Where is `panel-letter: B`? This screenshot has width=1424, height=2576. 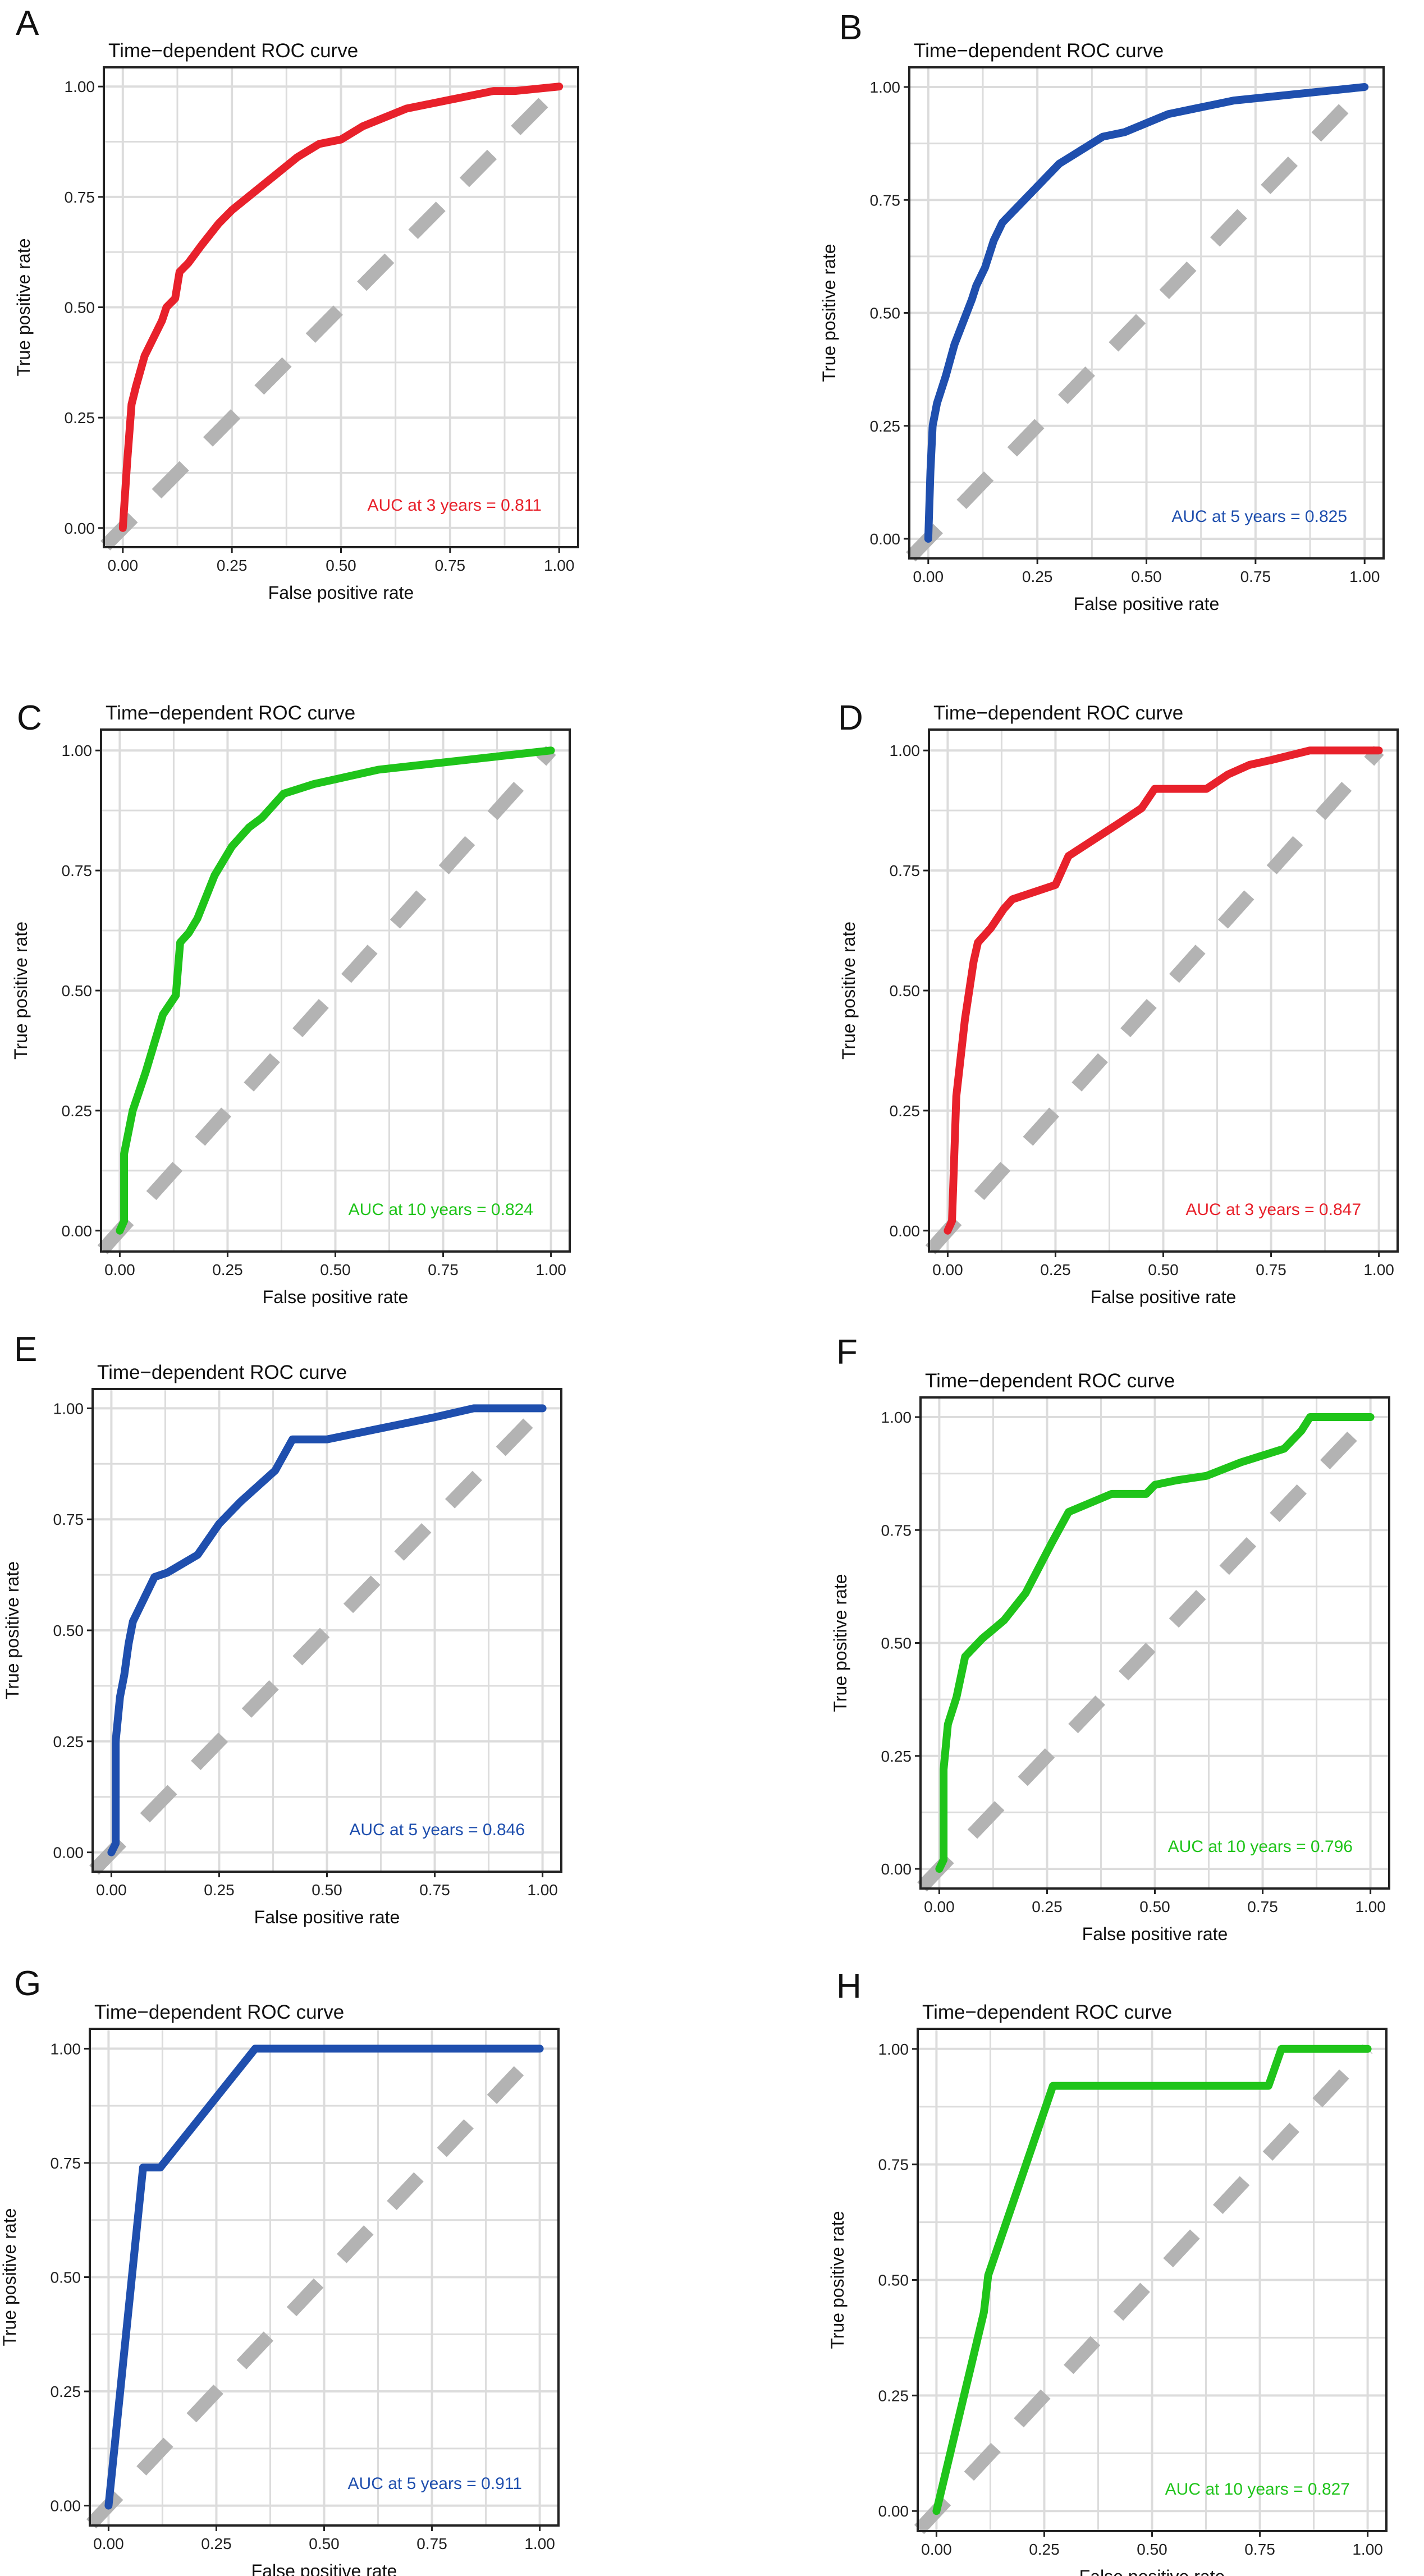 panel-letter: B is located at coordinates (851, 27).